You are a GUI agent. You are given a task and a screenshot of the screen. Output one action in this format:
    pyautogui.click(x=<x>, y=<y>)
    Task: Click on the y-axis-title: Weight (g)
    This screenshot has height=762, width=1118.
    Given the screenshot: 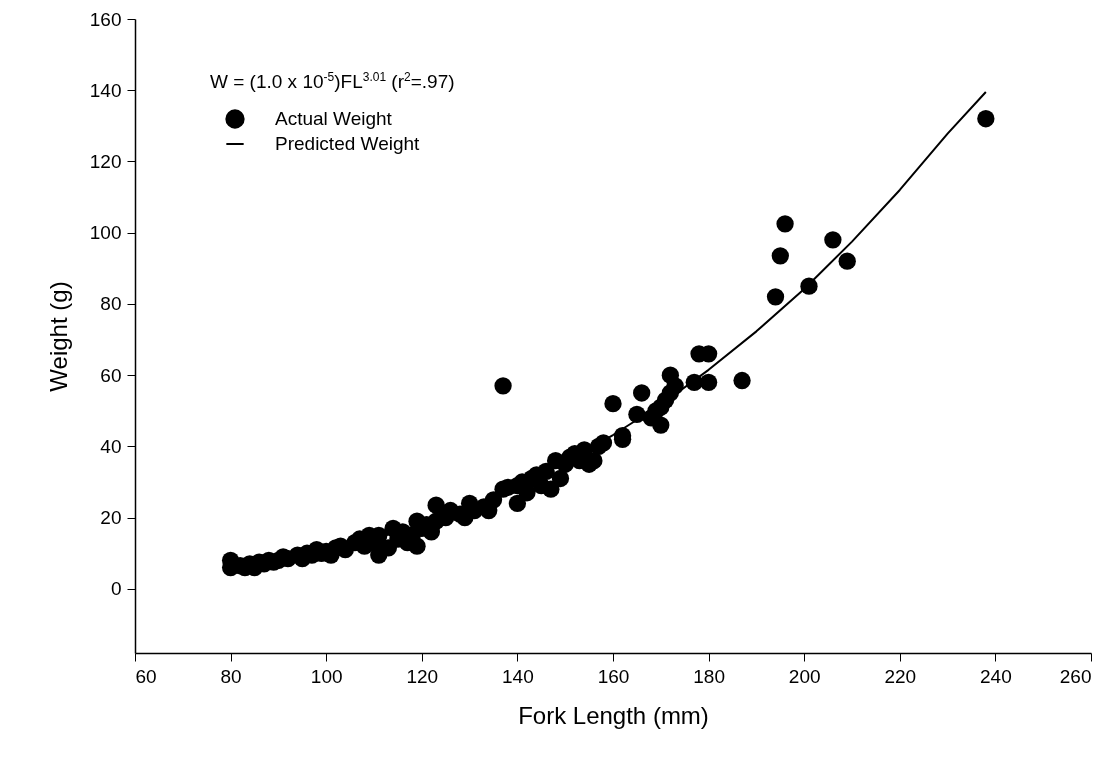 What is the action you would take?
    pyautogui.click(x=58, y=336)
    